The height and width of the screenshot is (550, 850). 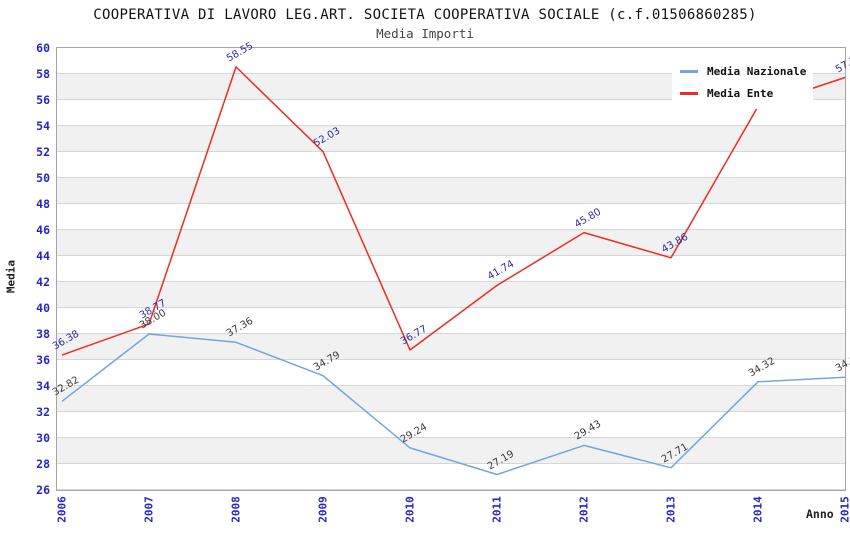 What do you see at coordinates (62, 509) in the screenshot?
I see `x-tick-label: 2006` at bounding box center [62, 509].